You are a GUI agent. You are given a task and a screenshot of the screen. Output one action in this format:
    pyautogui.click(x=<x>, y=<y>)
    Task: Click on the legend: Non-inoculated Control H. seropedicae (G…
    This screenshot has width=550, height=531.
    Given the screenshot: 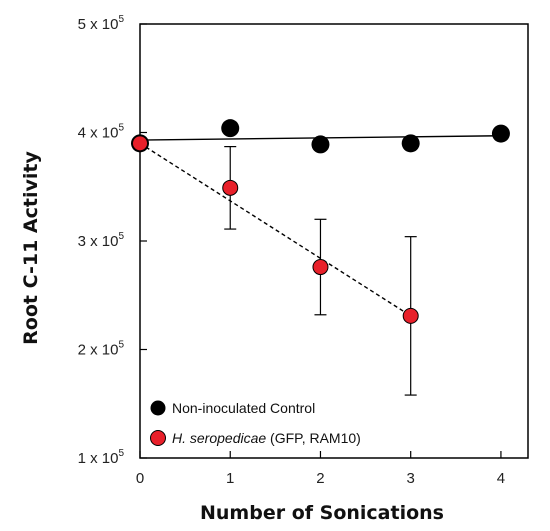 What is the action you would take?
    pyautogui.click(x=255, y=423)
    